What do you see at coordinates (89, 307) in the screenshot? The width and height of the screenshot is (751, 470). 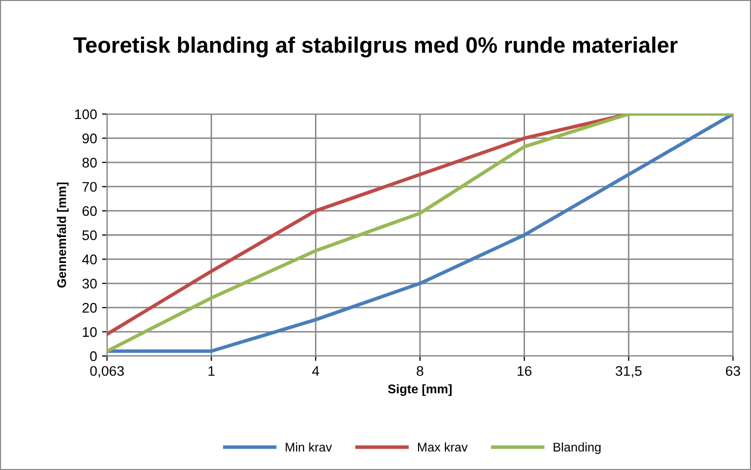 I see `y-tick-label: 20` at bounding box center [89, 307].